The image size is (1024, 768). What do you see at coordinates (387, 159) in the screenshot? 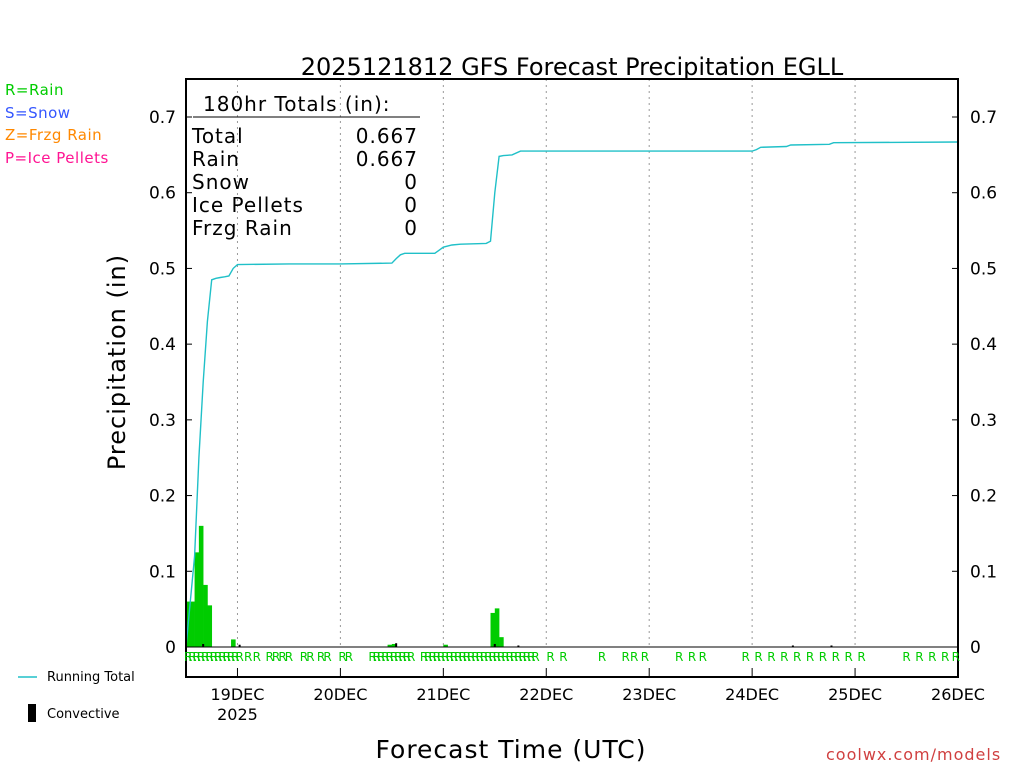
I see `totals-value-1: 0.667` at bounding box center [387, 159].